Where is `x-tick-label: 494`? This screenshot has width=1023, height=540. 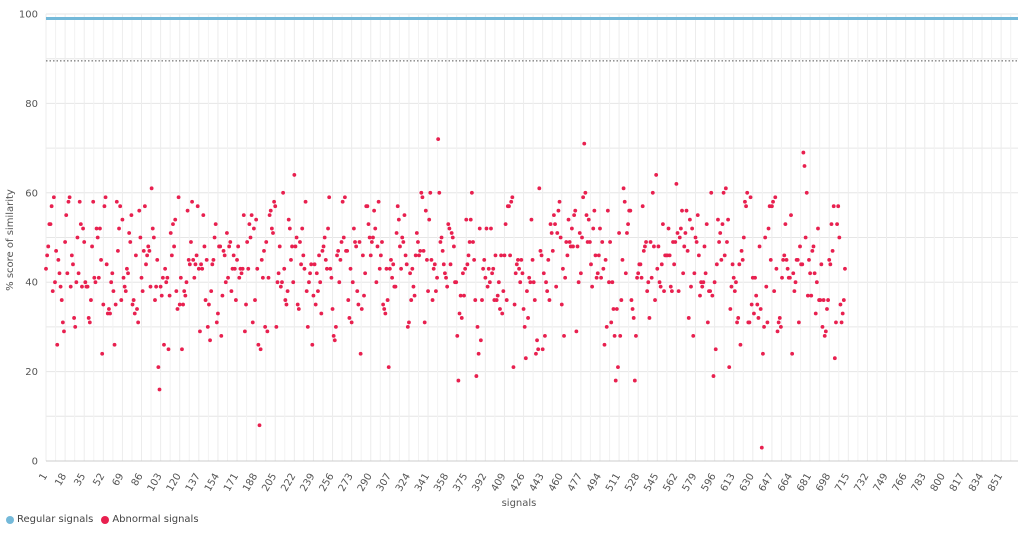 x-tick-label: 494 is located at coordinates (594, 483).